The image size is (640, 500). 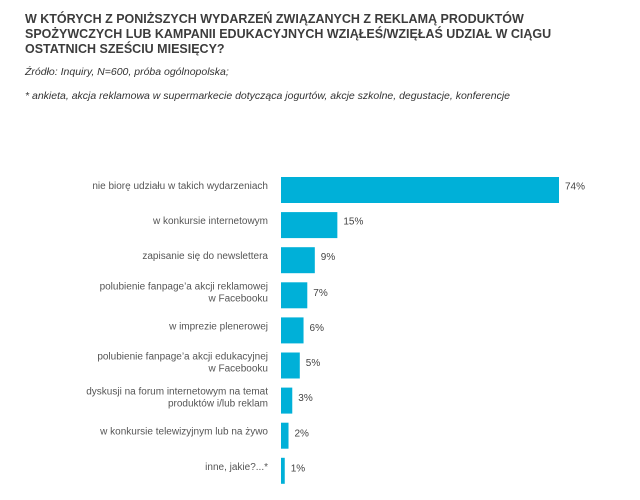 What do you see at coordinates (305, 398) in the screenshot?
I see `value-label-7: 3%` at bounding box center [305, 398].